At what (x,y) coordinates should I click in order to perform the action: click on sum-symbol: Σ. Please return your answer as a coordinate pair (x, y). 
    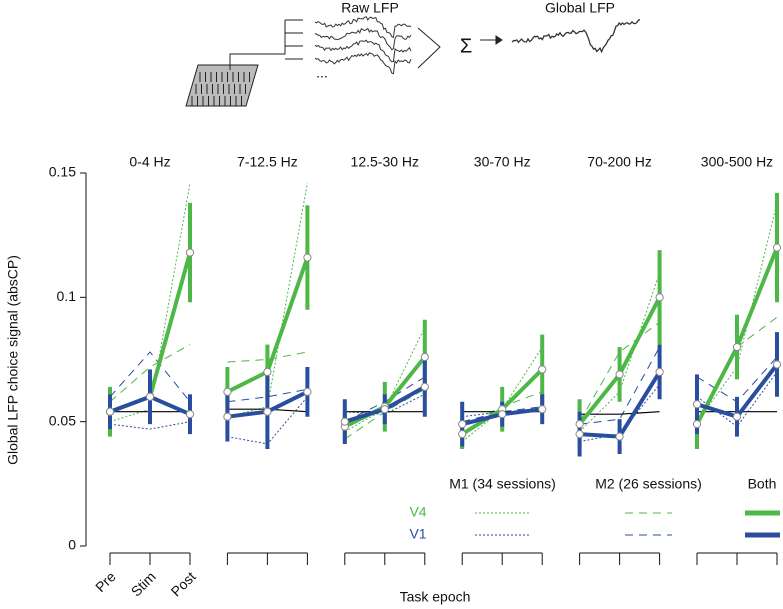
    Looking at the image, I should click on (466, 46).